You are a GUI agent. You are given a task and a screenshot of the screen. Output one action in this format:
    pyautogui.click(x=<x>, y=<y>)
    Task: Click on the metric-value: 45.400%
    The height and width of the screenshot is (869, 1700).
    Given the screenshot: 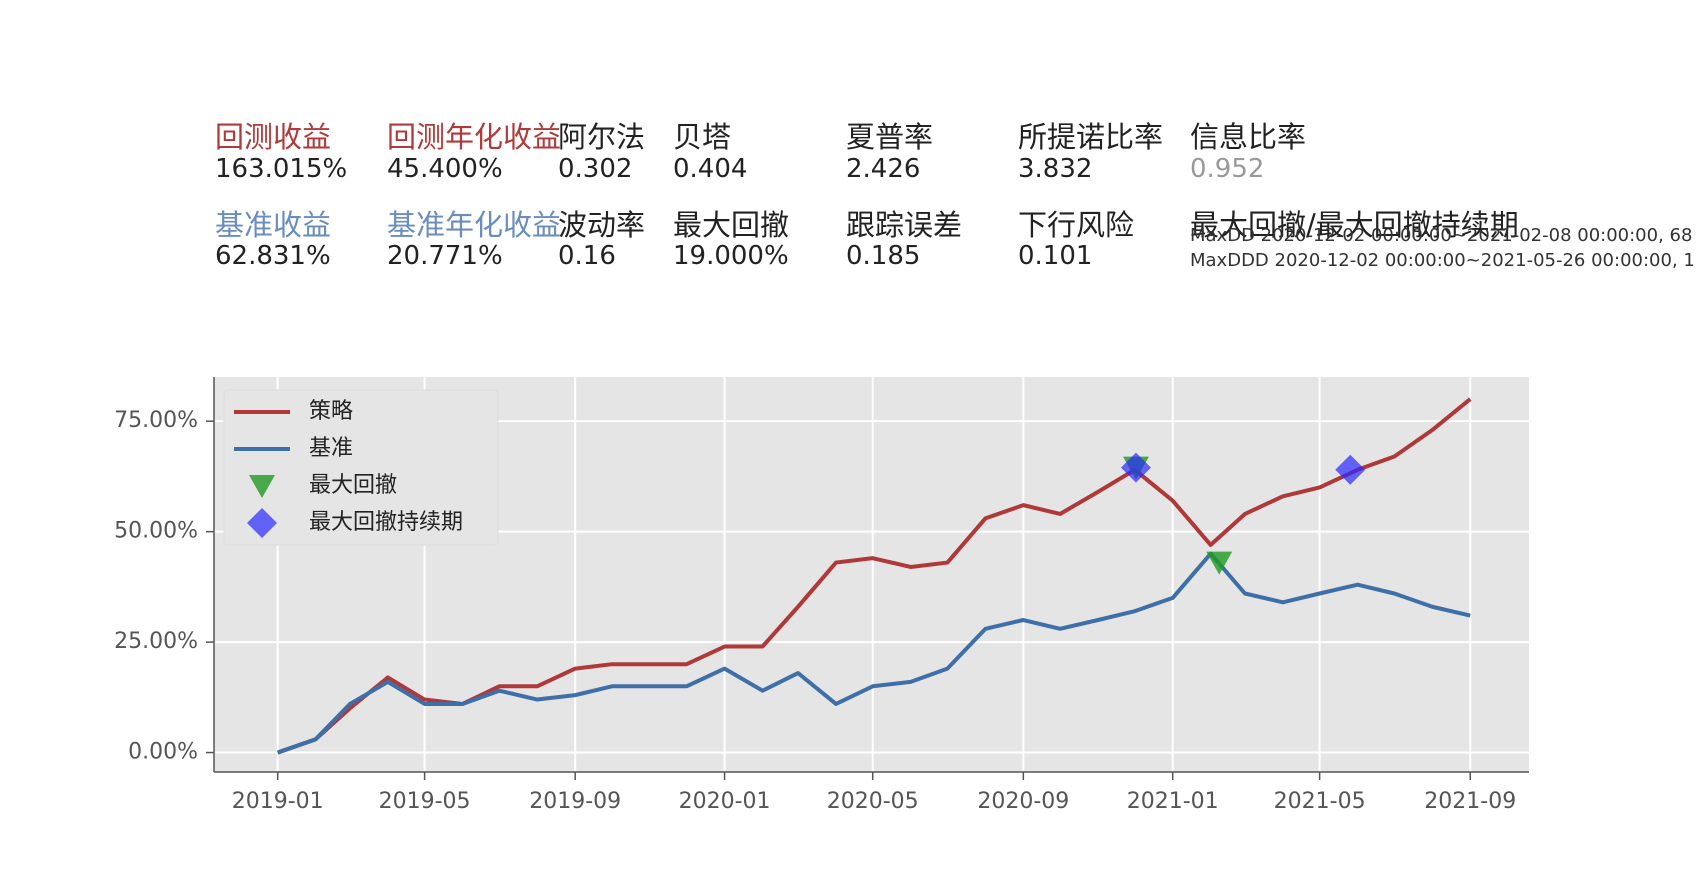 What is the action you would take?
    pyautogui.click(x=445, y=169)
    